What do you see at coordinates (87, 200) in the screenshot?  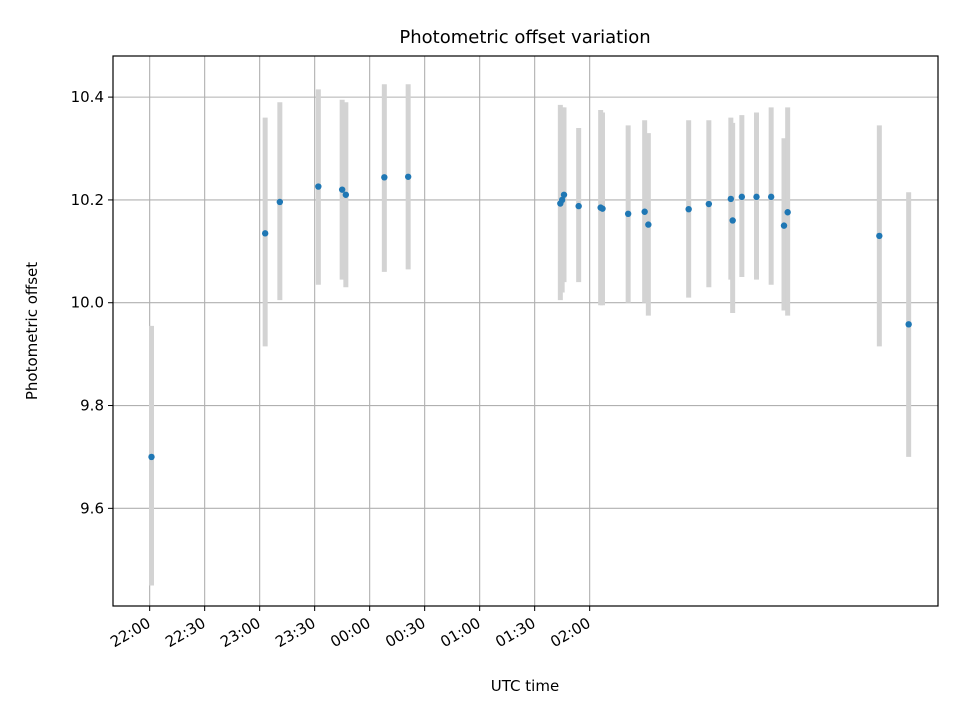 I see `y-tick-label: 10.2` at bounding box center [87, 200].